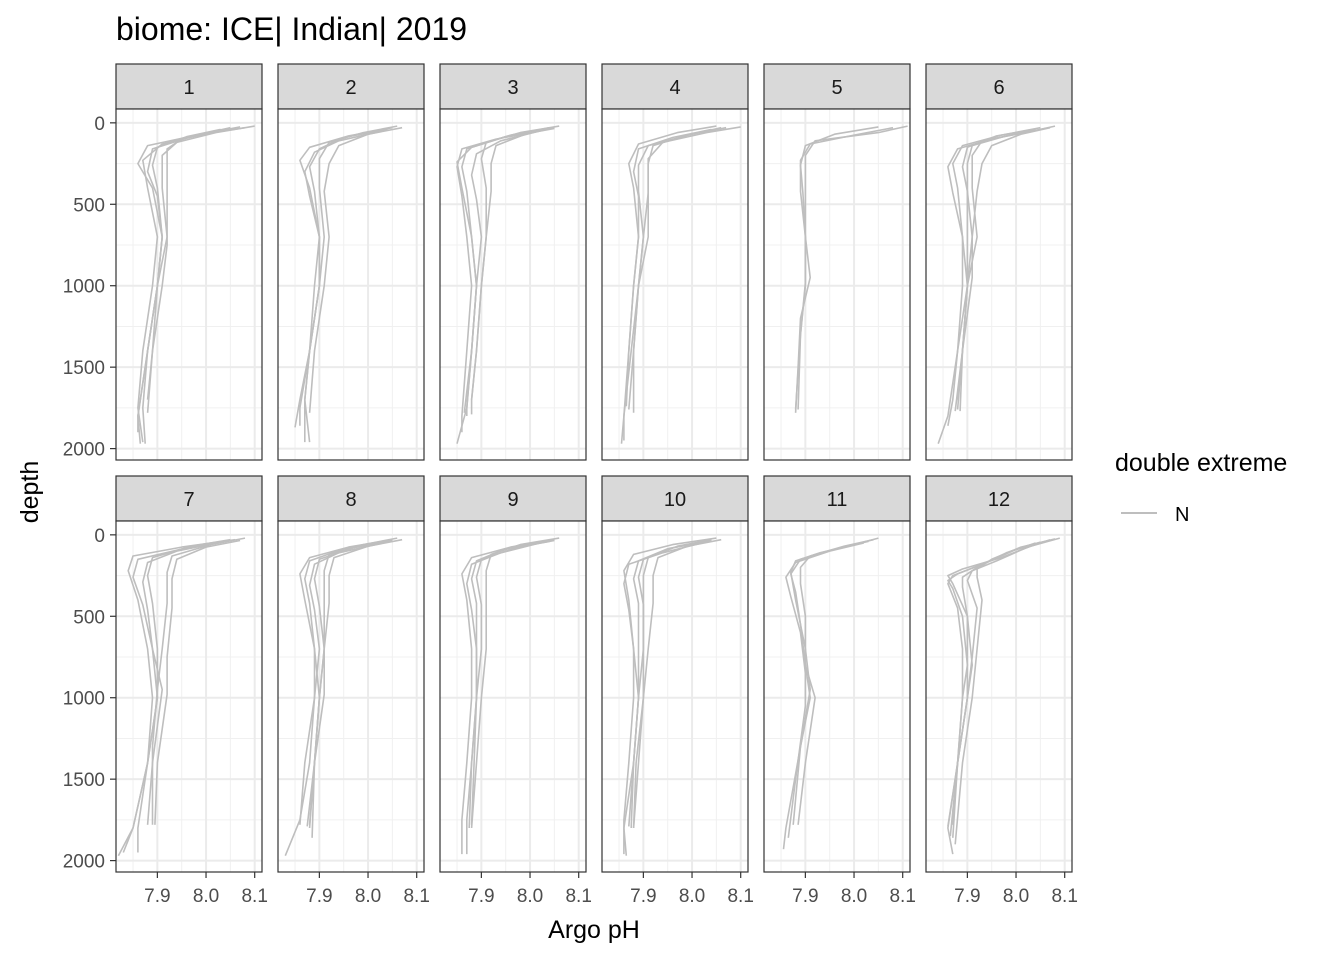 The height and width of the screenshot is (960, 1344). Describe the element at coordinates (999, 500) in the screenshot. I see `facet-strip-label: 12` at that location.